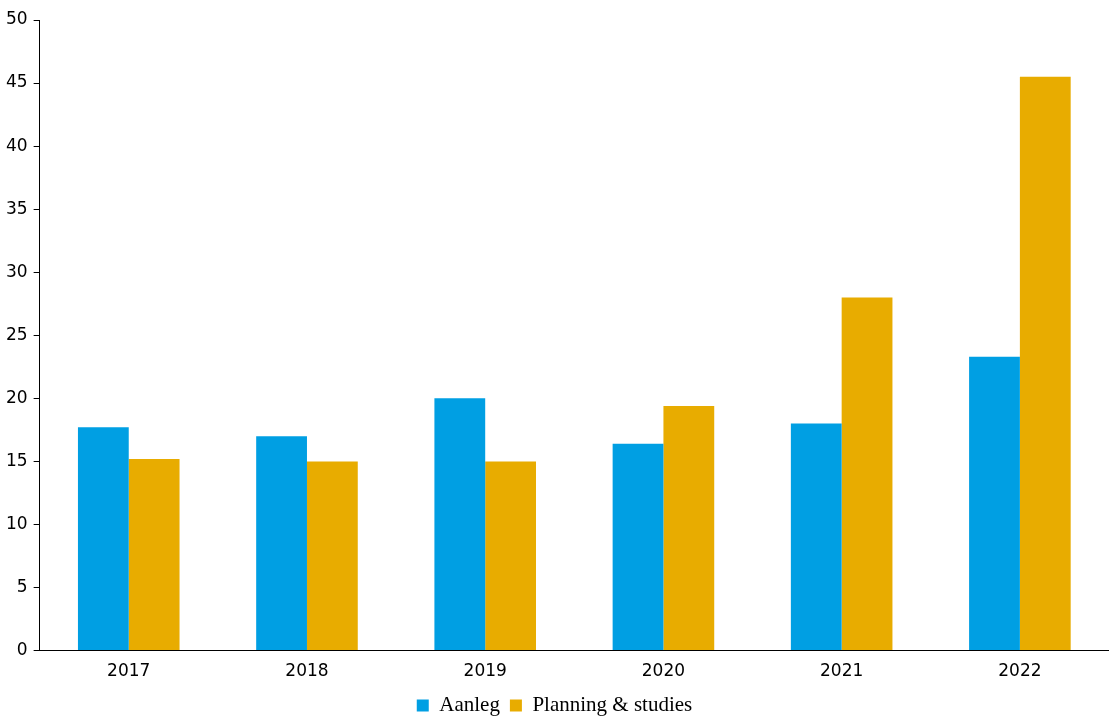 This screenshot has height=726, width=1109. What do you see at coordinates (16, 270) in the screenshot?
I see `y-tick-label: 30` at bounding box center [16, 270].